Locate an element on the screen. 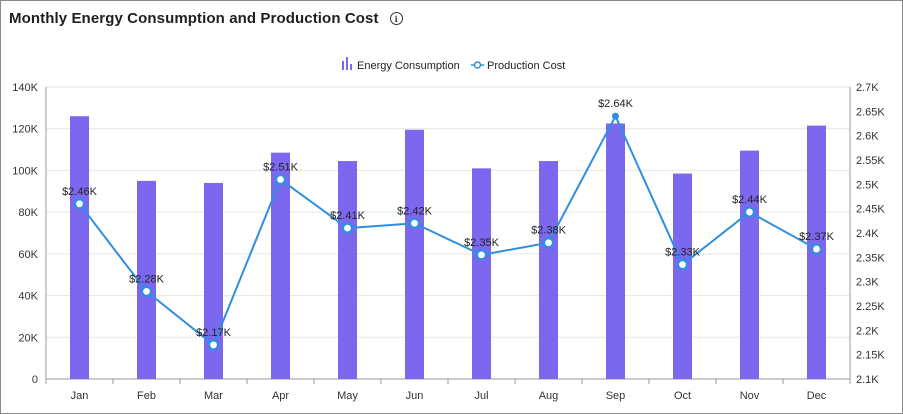  data-label: $2.35K is located at coordinates (482, 243).